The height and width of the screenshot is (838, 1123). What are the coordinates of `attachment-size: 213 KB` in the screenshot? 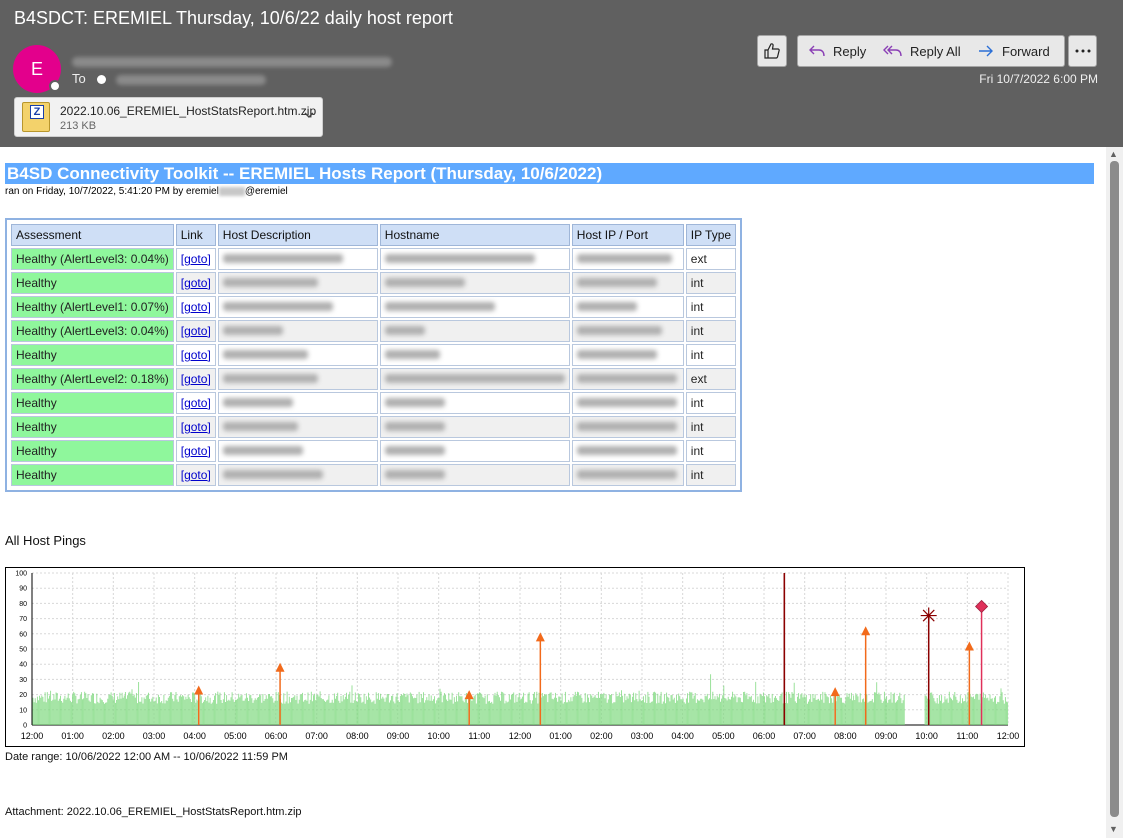 It's located at (78, 126).